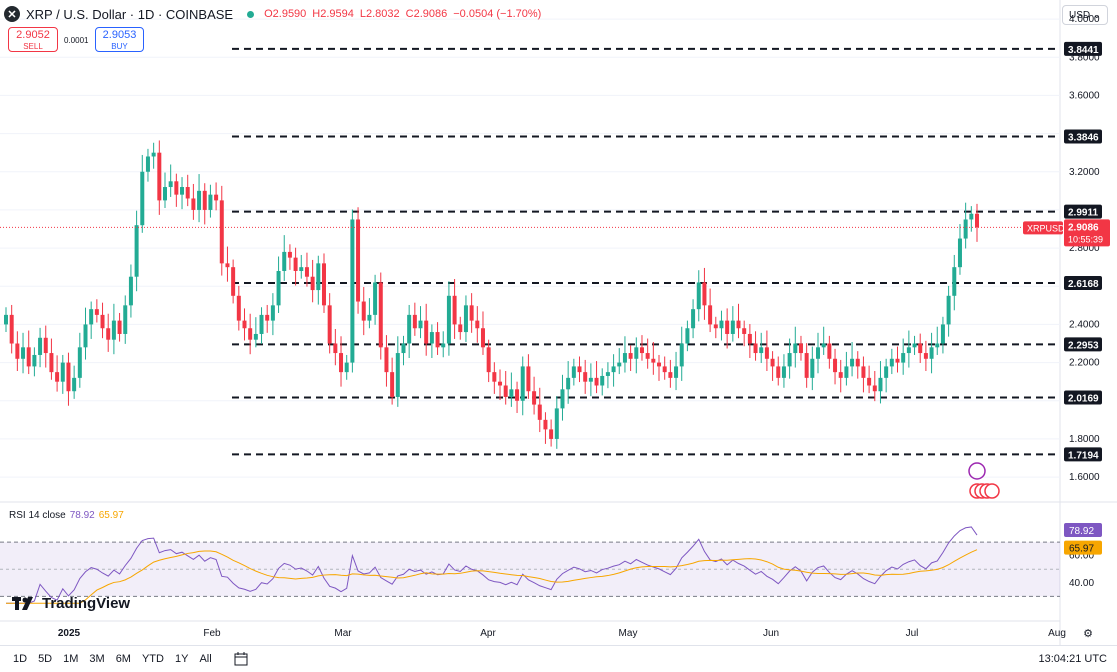 The width and height of the screenshot is (1117, 672). What do you see at coordinates (111, 515) in the screenshot?
I see `rsi-ma-value: 65.97` at bounding box center [111, 515].